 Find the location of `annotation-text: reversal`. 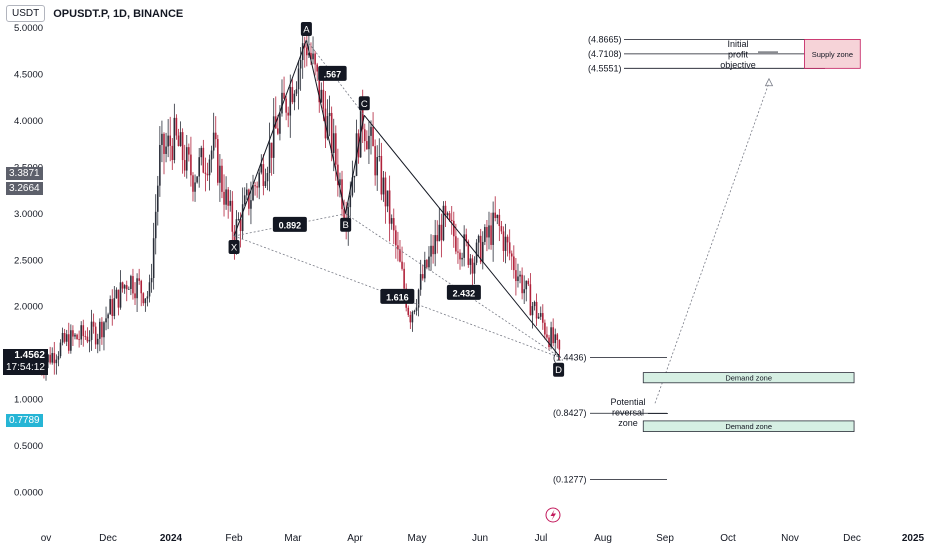

annotation-text: reversal is located at coordinates (628, 413).